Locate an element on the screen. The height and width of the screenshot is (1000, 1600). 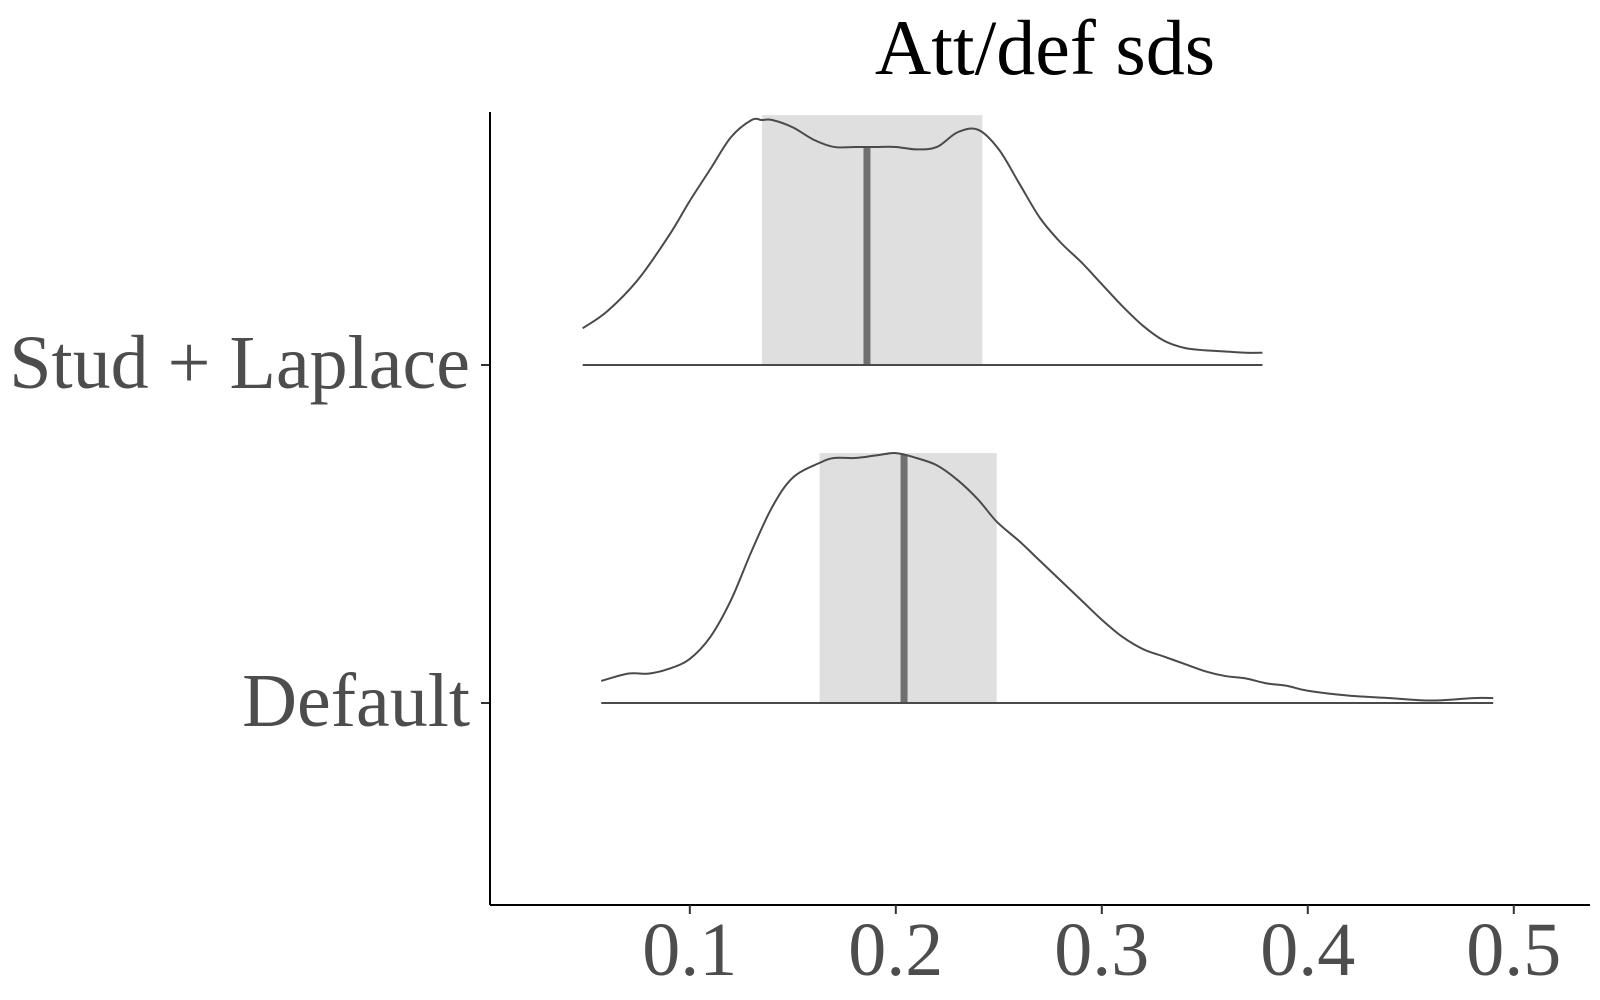
x-tick-label: 0.2 is located at coordinates (895, 950).